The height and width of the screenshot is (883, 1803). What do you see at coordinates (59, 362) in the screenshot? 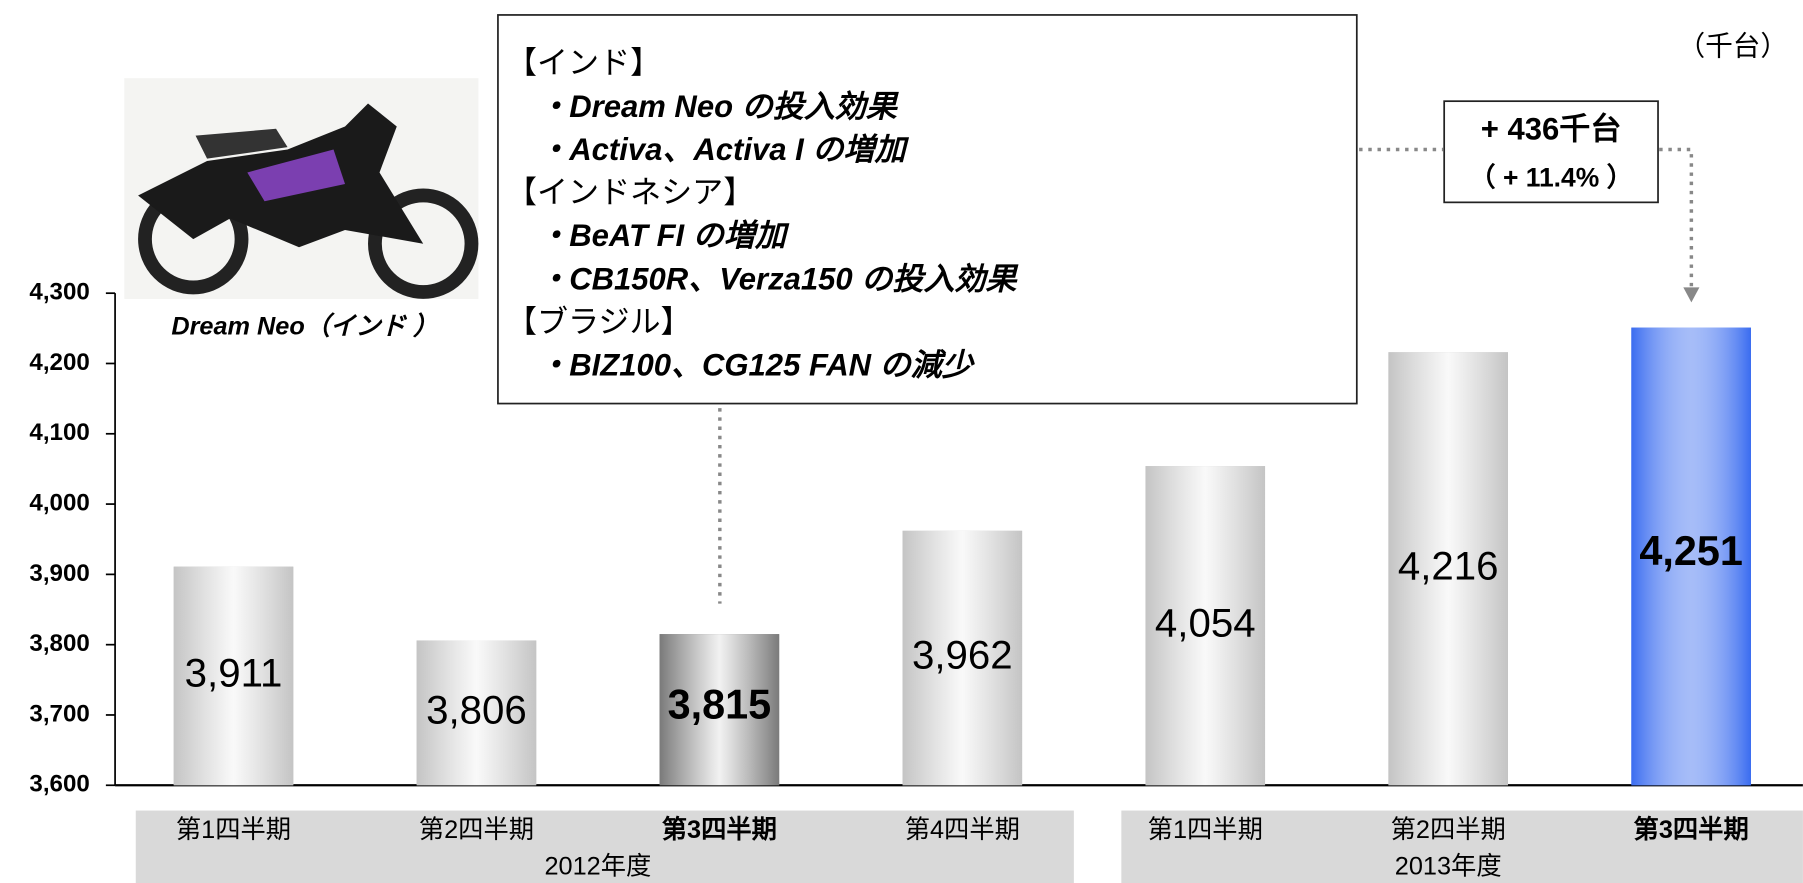
I see `y-tick-label: 4,200` at bounding box center [59, 362].